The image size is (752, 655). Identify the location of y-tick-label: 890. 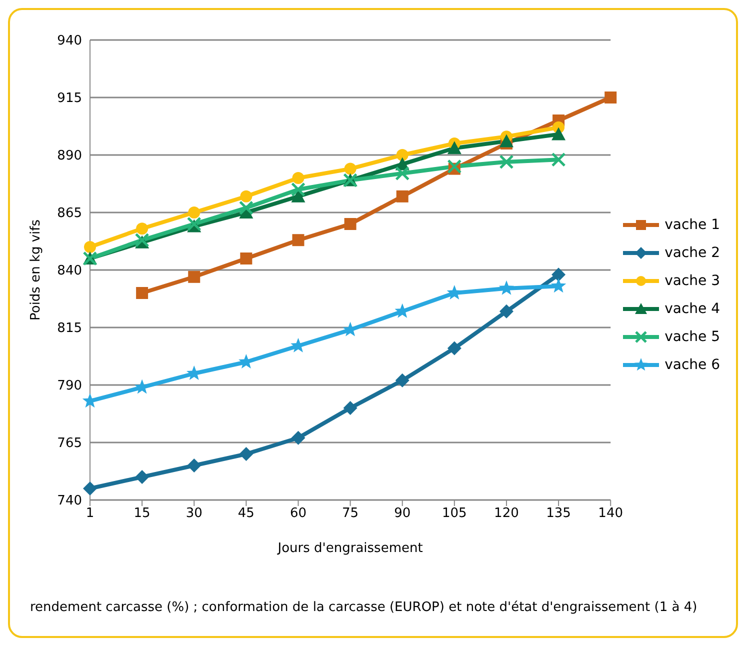
(69, 156).